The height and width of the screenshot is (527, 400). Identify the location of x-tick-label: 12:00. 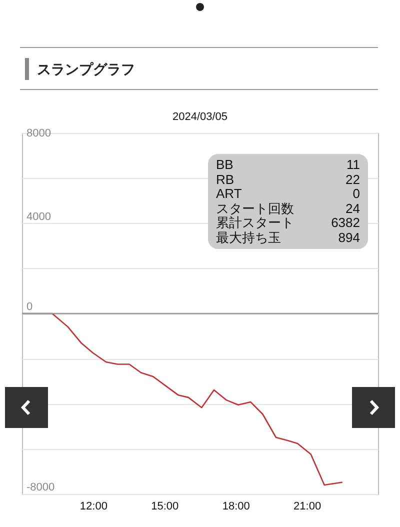
(94, 506).